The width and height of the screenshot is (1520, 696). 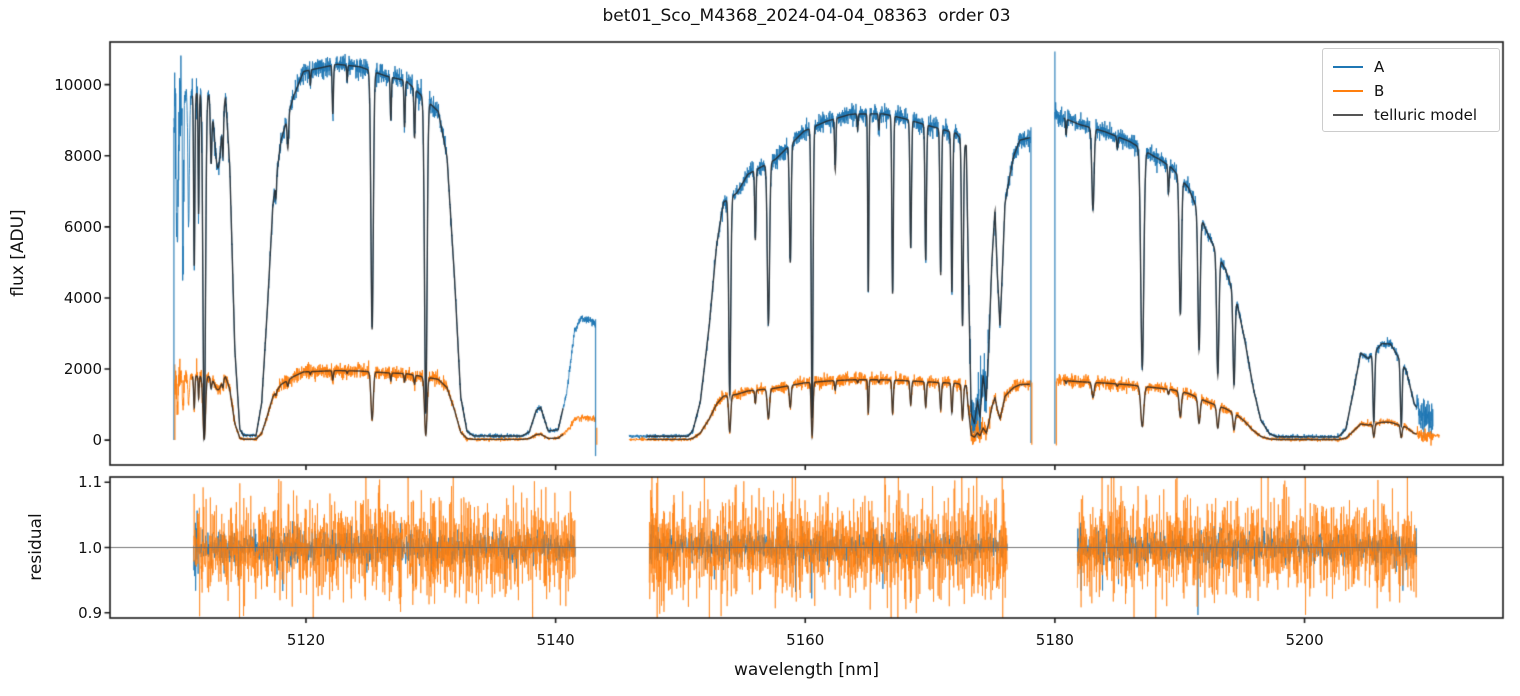 I want to click on legend-entry-telluric-model: telluric model, so click(x=1411, y=115).